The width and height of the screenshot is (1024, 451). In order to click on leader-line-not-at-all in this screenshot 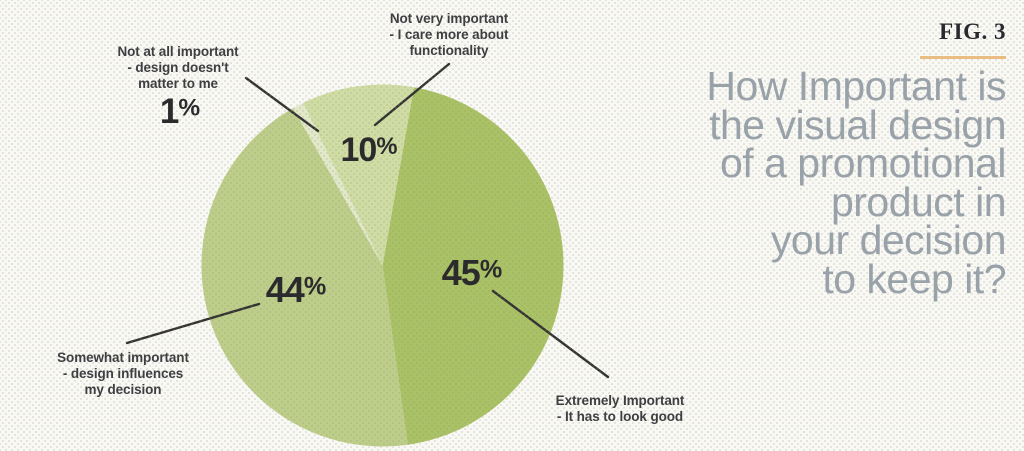, I will do `click(282, 104)`.